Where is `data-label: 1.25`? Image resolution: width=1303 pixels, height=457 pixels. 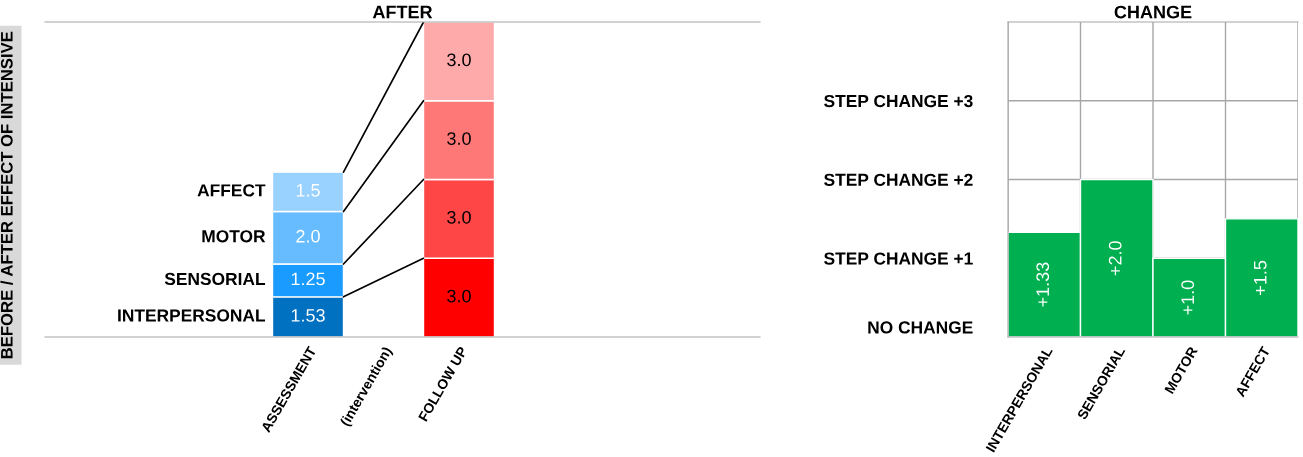
data-label: 1.25 is located at coordinates (308, 279).